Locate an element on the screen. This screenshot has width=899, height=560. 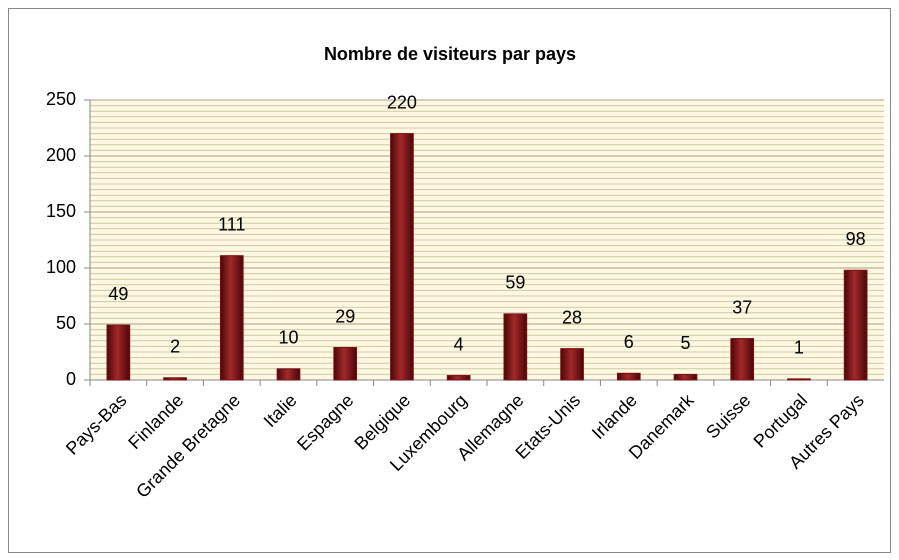
data-label: 4 is located at coordinates (459, 344).